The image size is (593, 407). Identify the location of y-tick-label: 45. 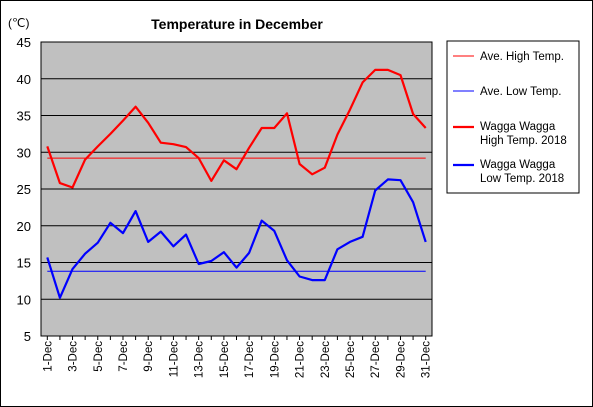
(24, 42).